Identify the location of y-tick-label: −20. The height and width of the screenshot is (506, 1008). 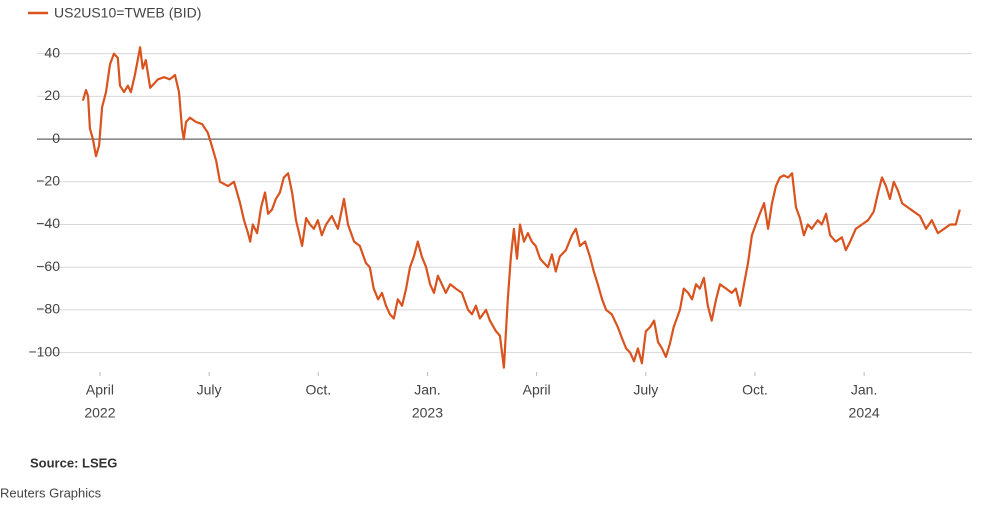
(48, 181).